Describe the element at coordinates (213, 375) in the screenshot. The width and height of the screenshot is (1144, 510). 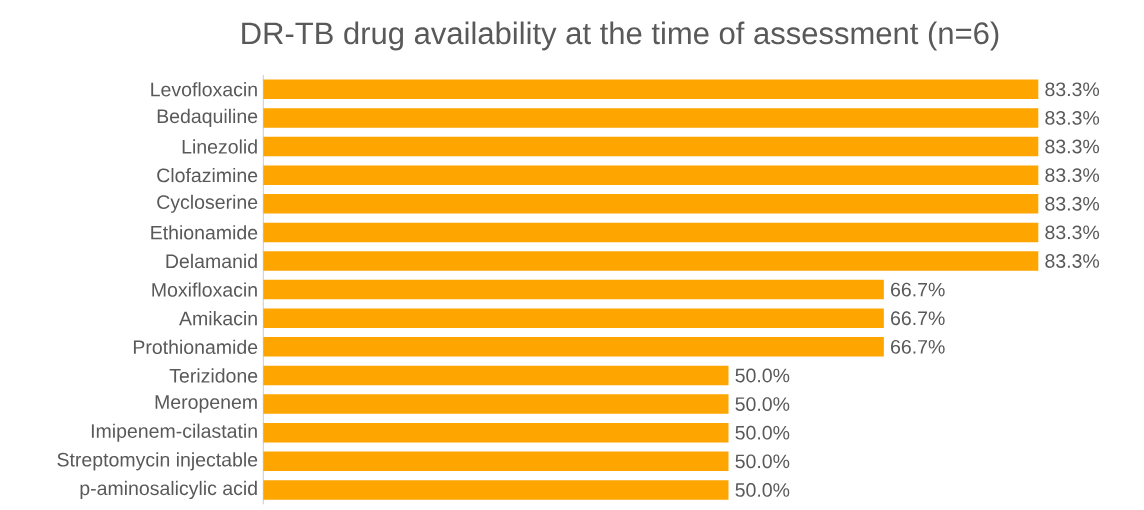
I see `y-tick-label: Terizidone` at that location.